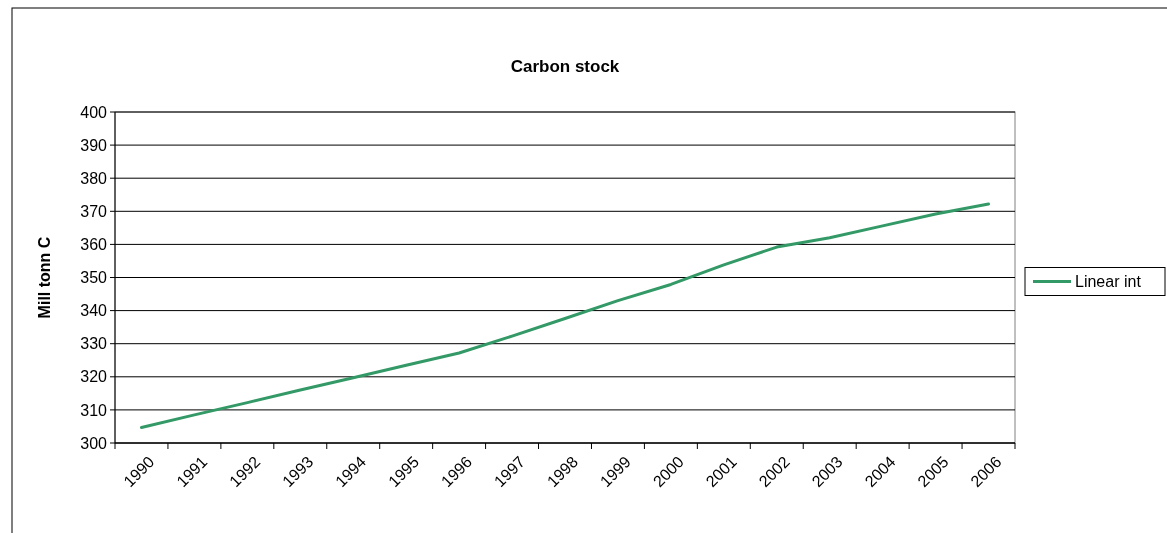 The image size is (1167, 533). Describe the element at coordinates (94, 178) in the screenshot. I see `y-tick-label: 380` at that location.